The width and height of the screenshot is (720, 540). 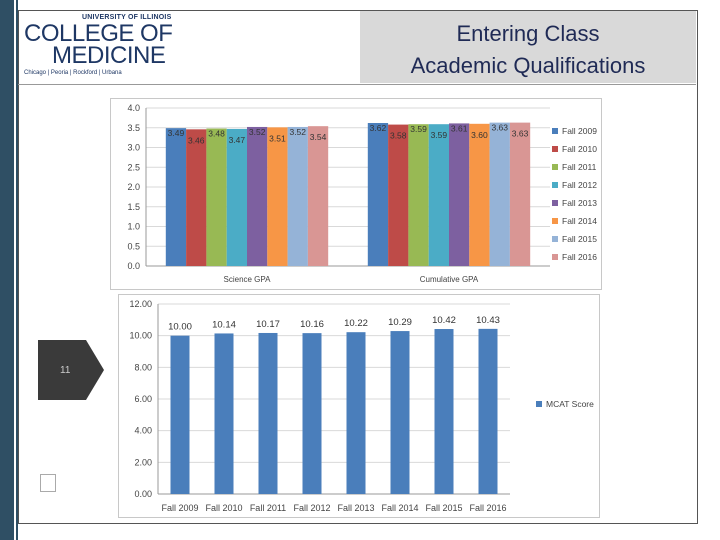 What do you see at coordinates (311, 508) in the screenshot?
I see `mcat-category-label: Fall 2012` at bounding box center [311, 508].